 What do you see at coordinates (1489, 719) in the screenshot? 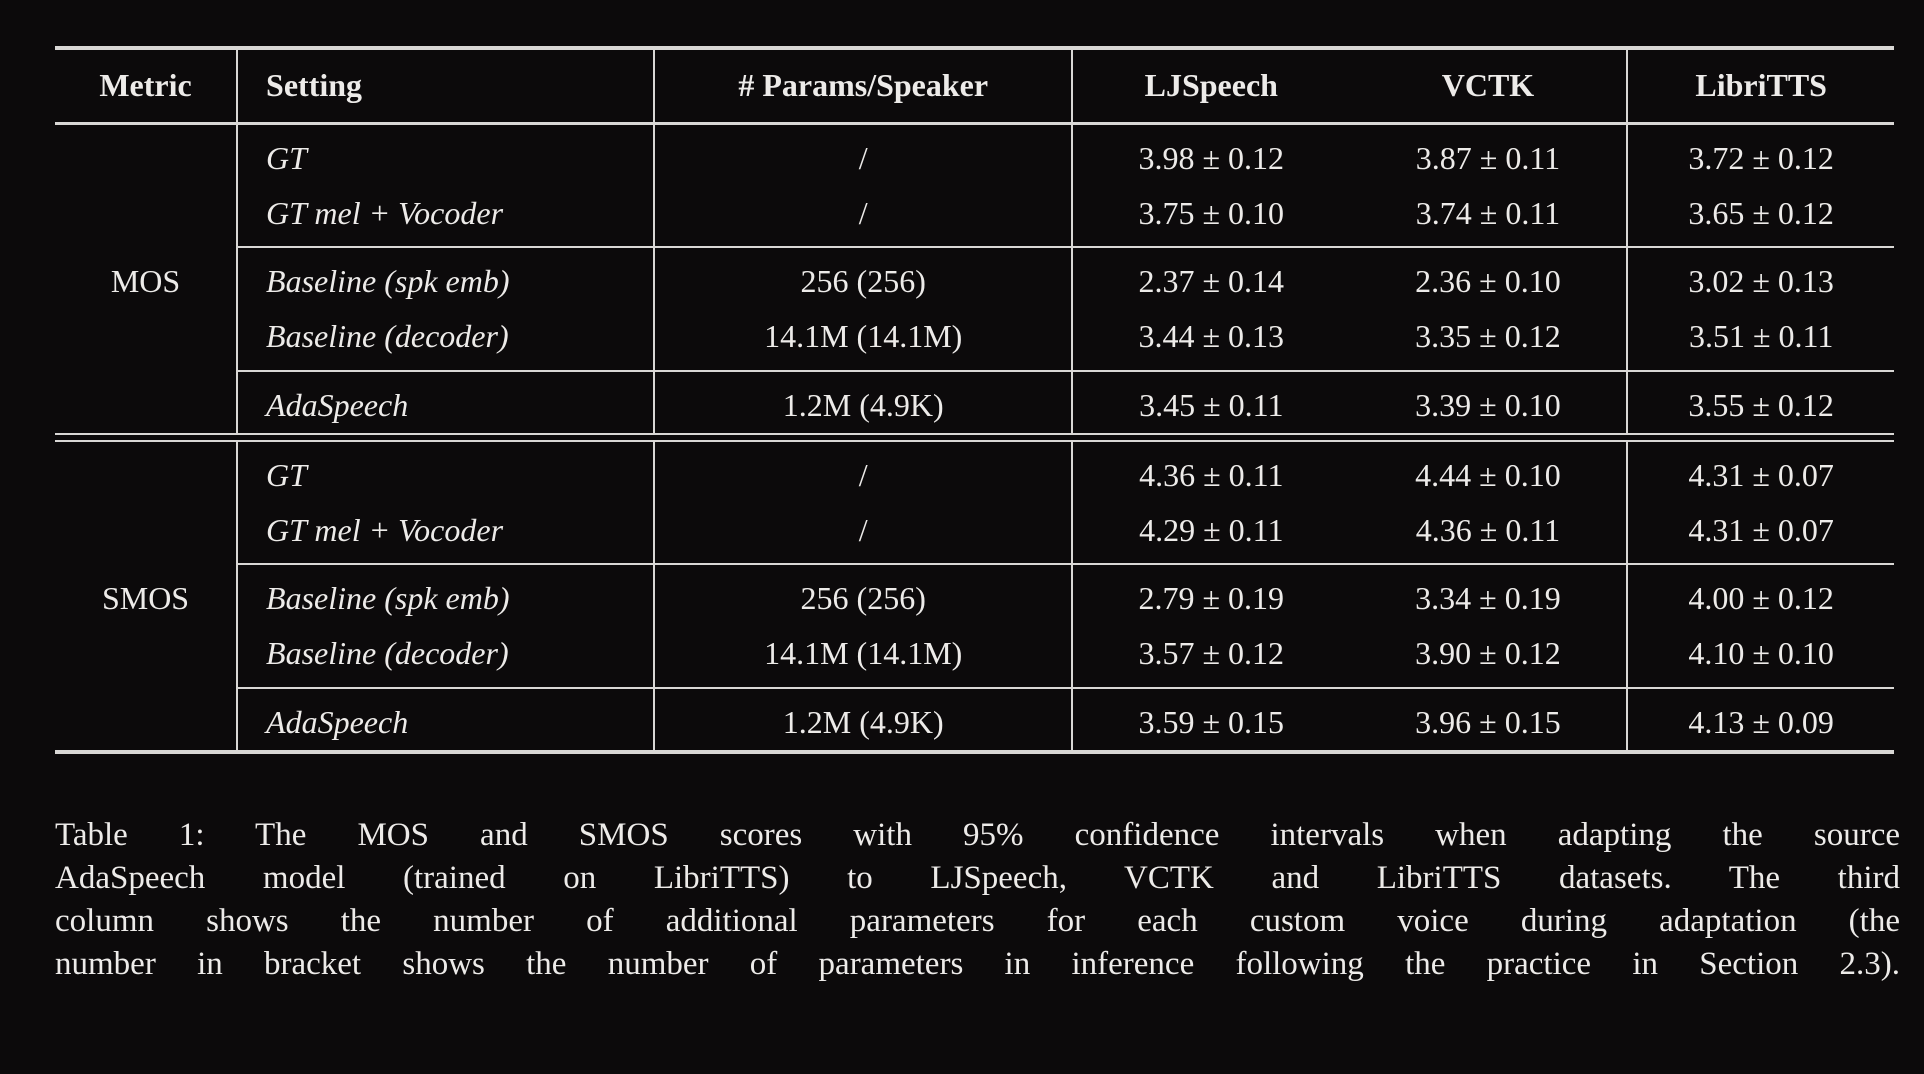
I see `vctk-cell: 3.96 ± 0.15` at bounding box center [1489, 719].